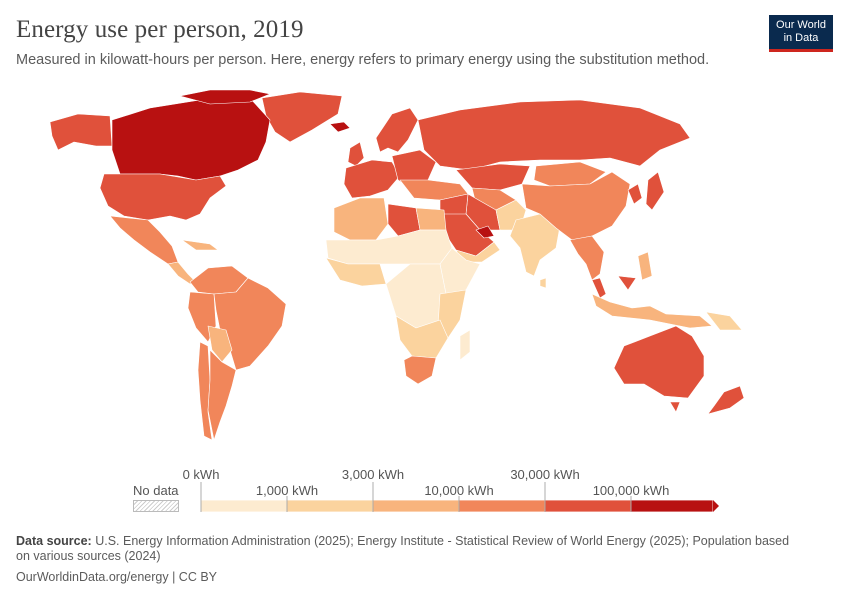  I want to click on region-papua-new-guinea, so click(724, 321).